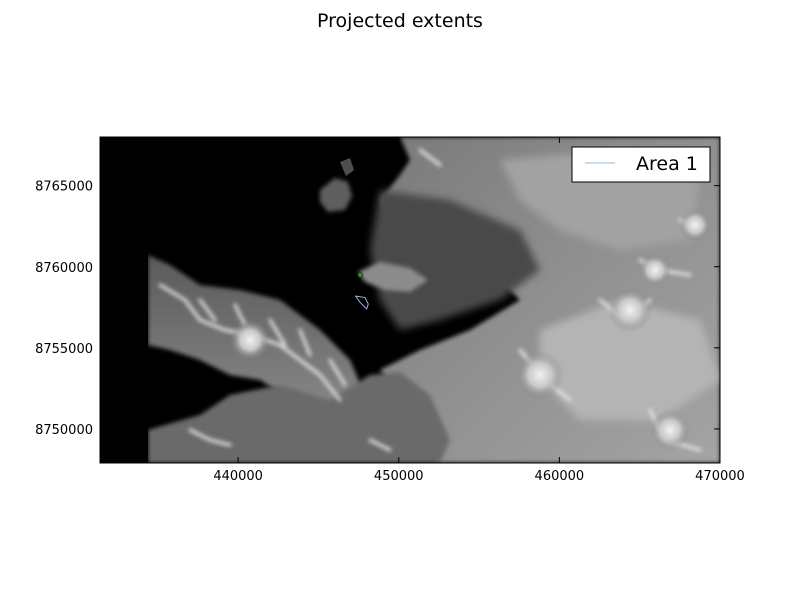 The image size is (800, 600). What do you see at coordinates (560, 476) in the screenshot?
I see `x-tick-label: 460000` at bounding box center [560, 476].